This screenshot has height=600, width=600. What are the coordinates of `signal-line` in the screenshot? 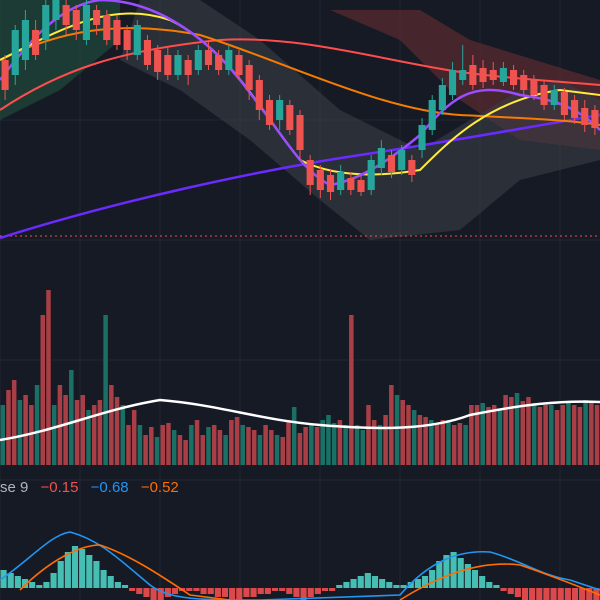 It's located at (309, 572).